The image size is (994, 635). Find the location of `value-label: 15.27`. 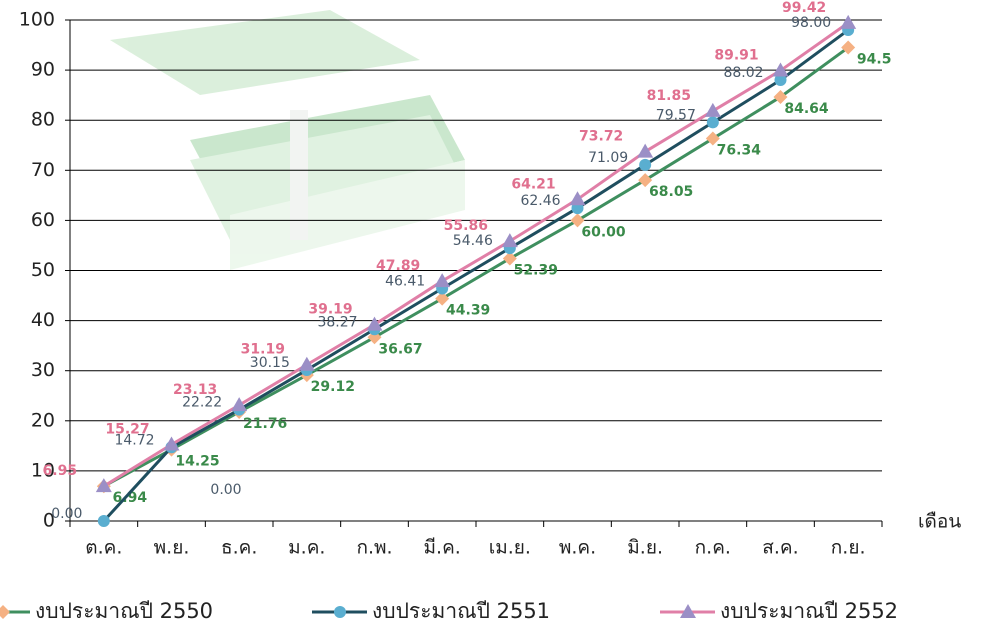

value-label: 15.27 is located at coordinates (127, 429).